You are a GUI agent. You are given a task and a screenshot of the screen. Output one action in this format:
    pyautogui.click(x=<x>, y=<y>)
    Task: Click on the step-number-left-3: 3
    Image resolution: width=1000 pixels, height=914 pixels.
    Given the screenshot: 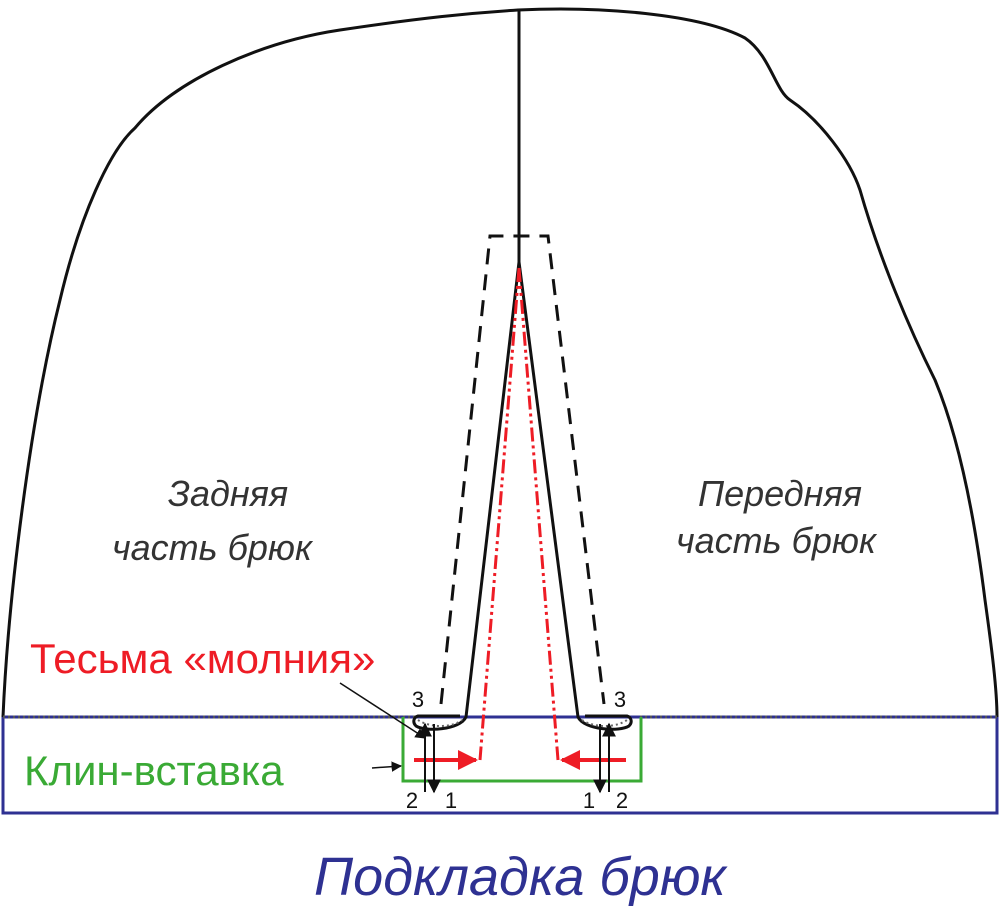 What is the action you would take?
    pyautogui.click(x=418, y=699)
    